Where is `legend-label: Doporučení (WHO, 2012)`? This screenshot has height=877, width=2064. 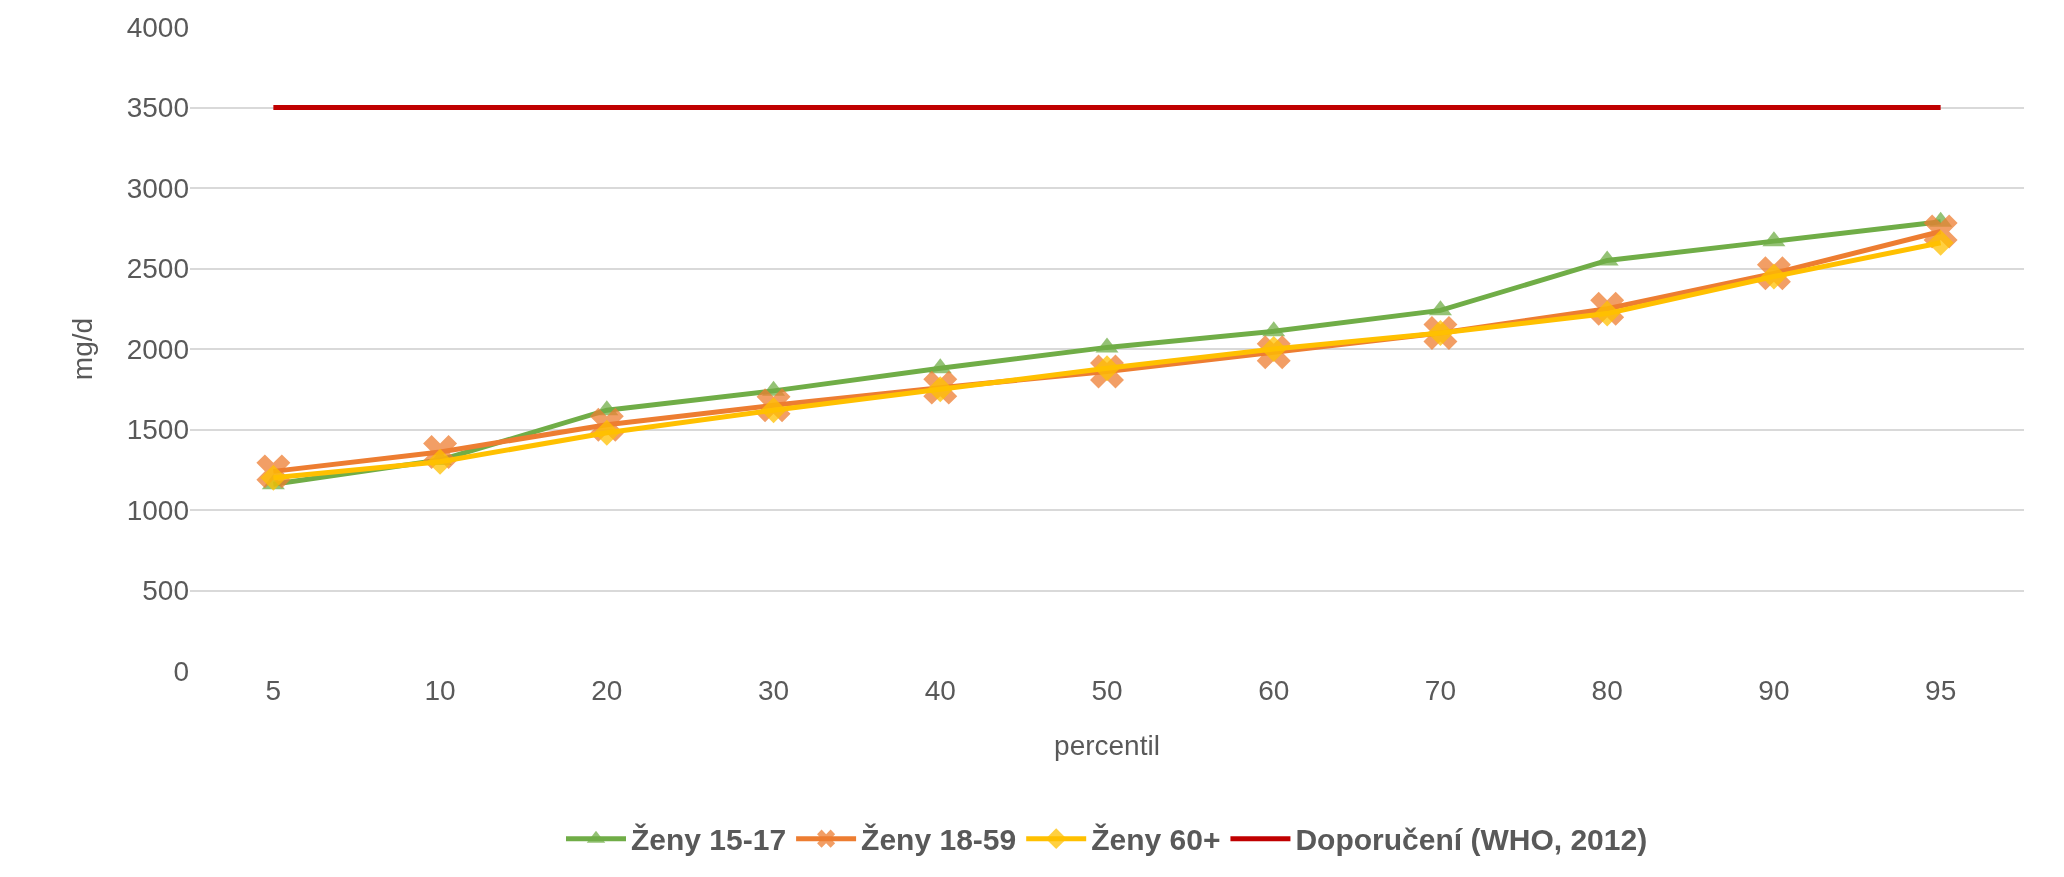
legend-label: Doporučení (WHO, 2012) is located at coordinates (1471, 840).